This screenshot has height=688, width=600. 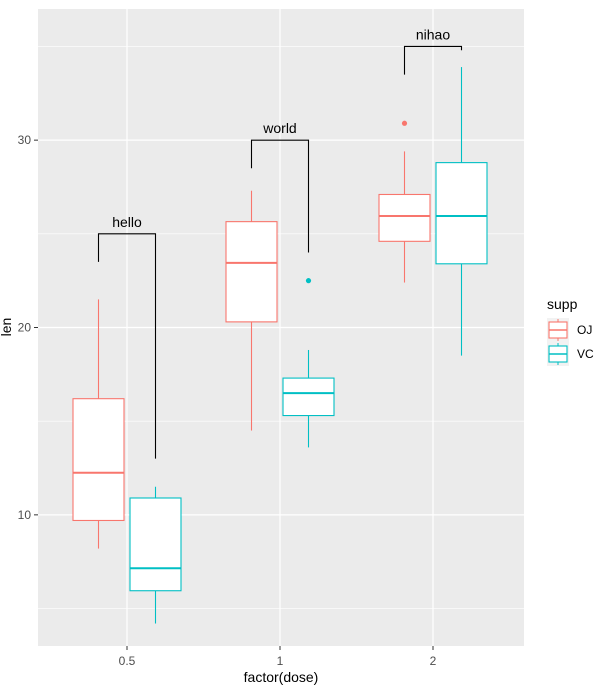 I want to click on y-tick-label: 10, so click(x=25, y=515).